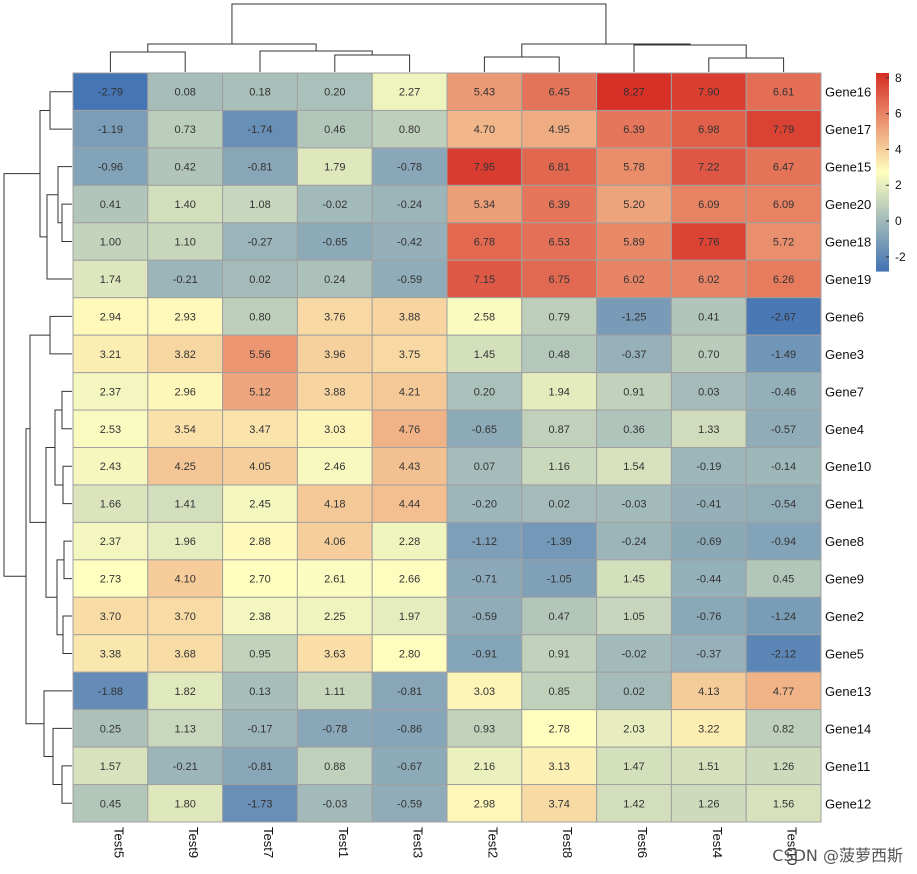 Image resolution: width=917 pixels, height=874 pixels. What do you see at coordinates (110, 205) in the screenshot?
I see `cell-value-label: 0.41` at bounding box center [110, 205].